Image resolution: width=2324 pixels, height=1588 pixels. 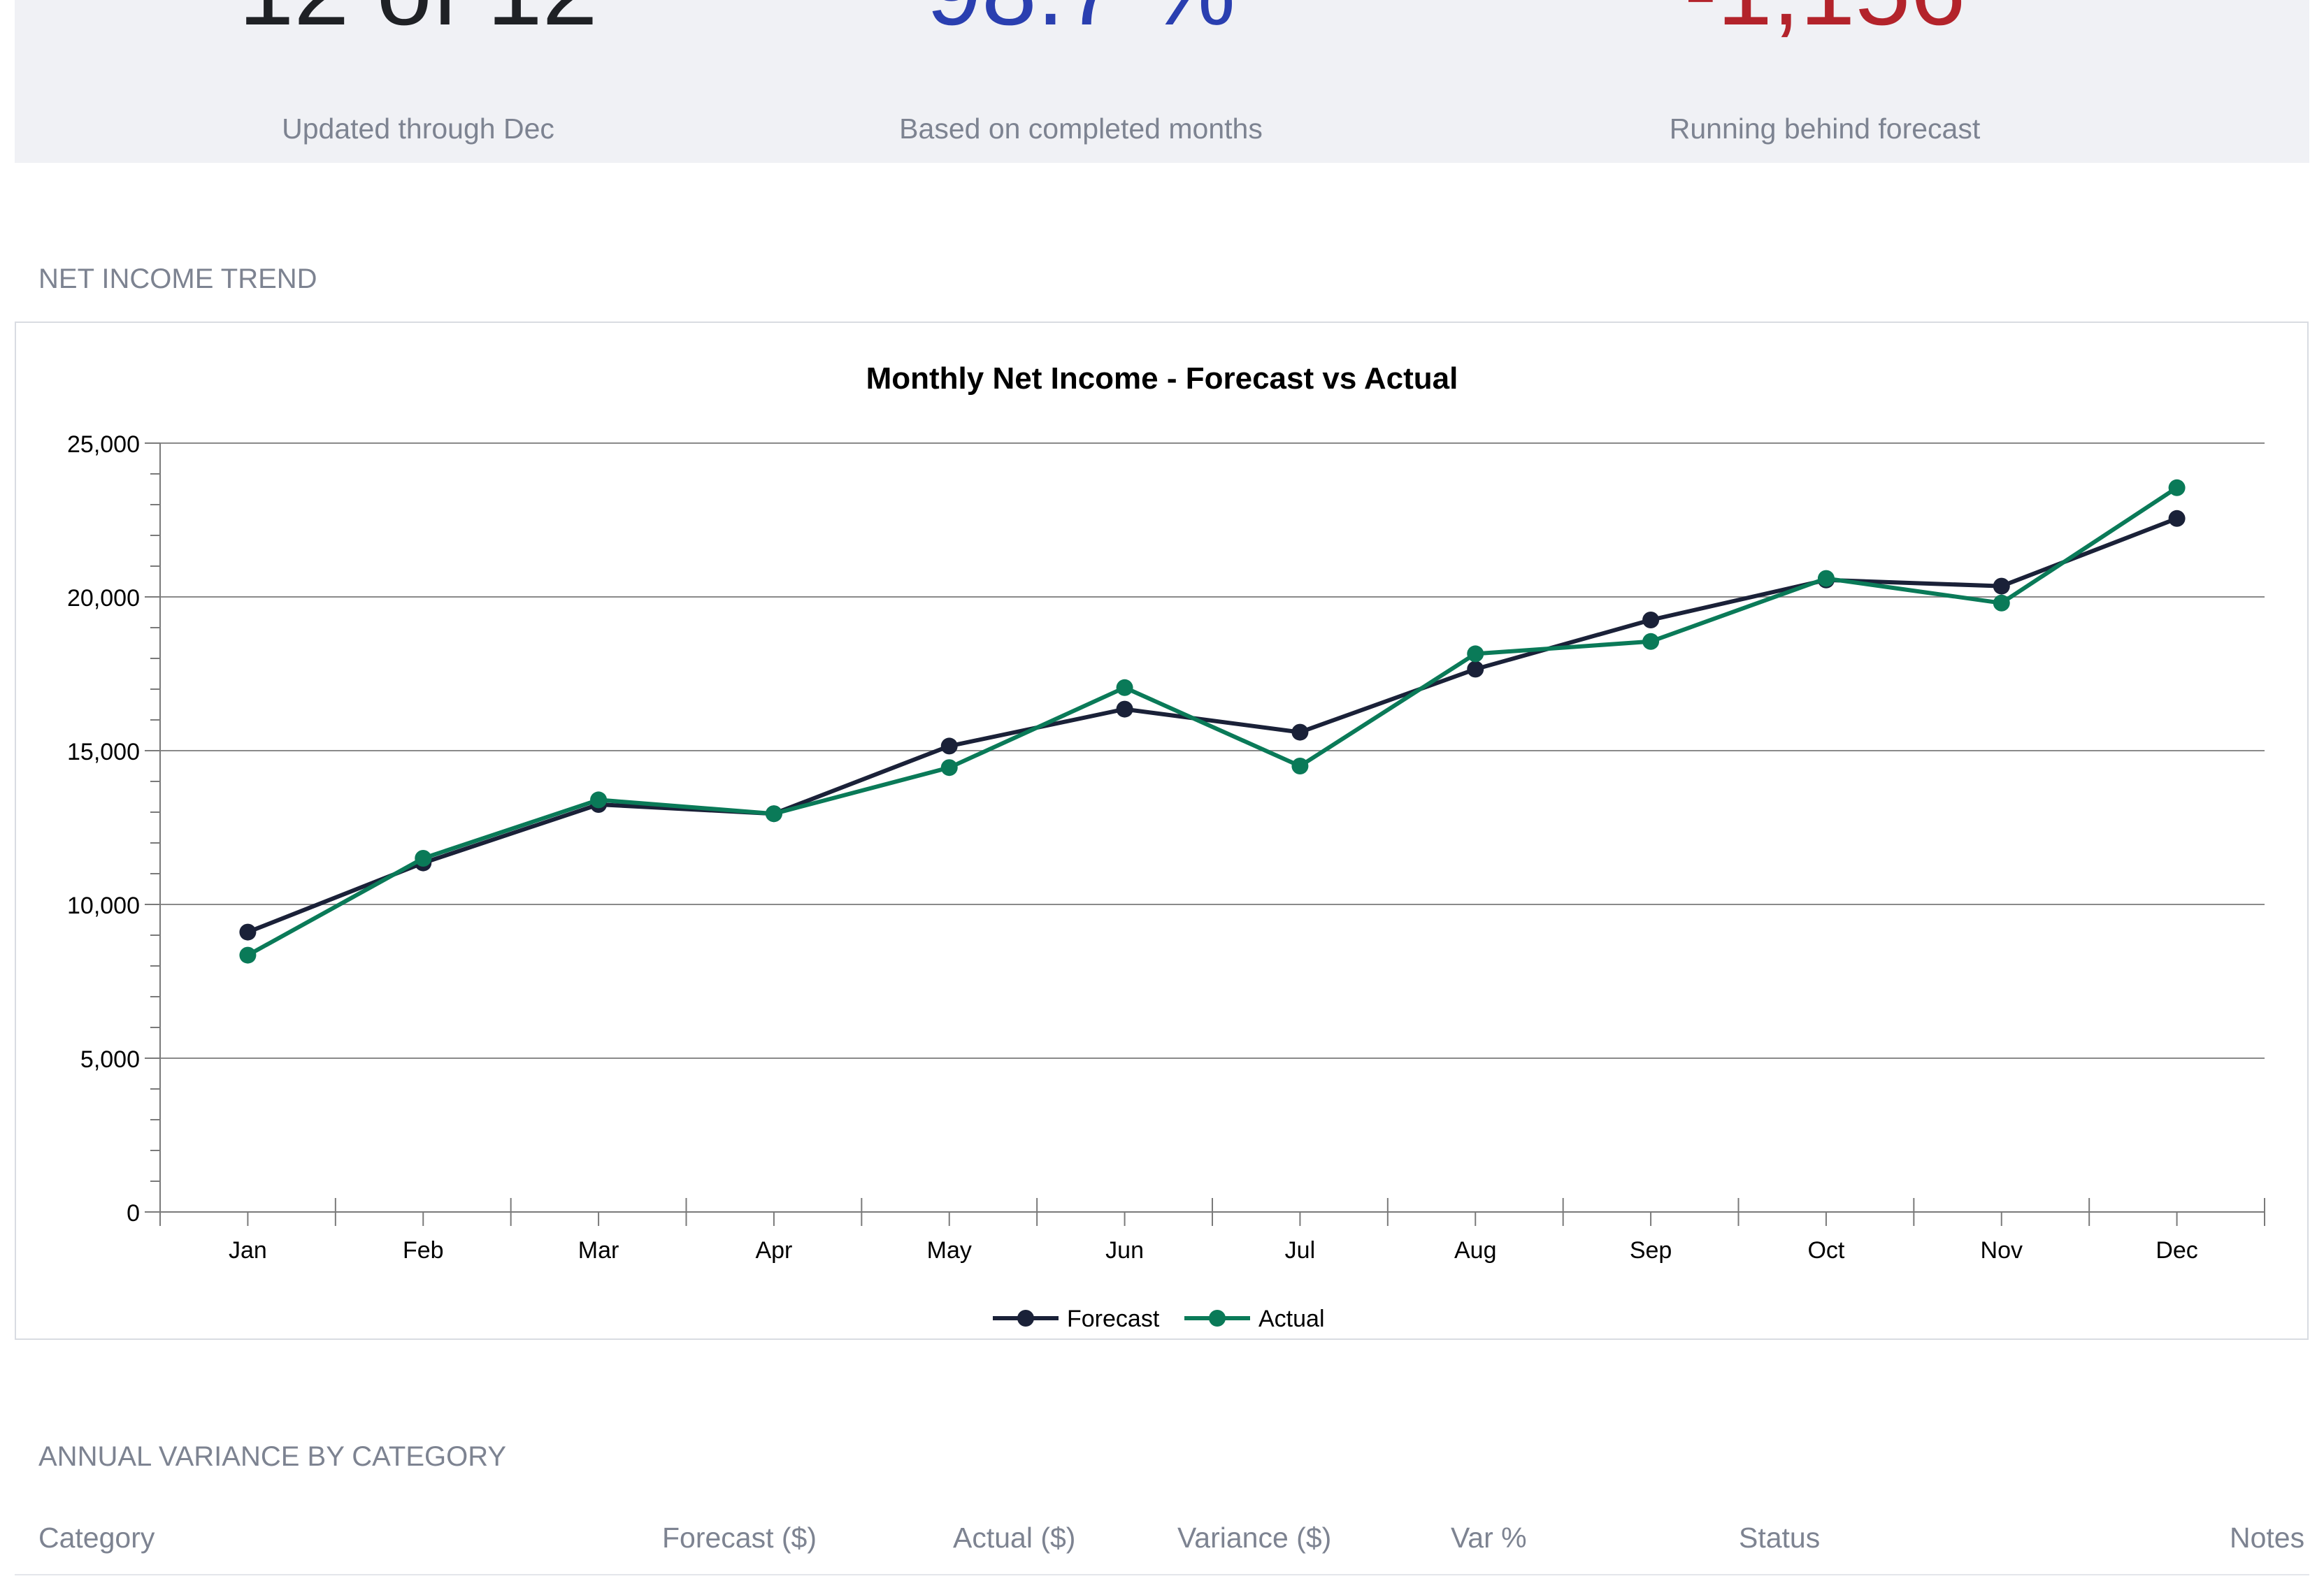 What do you see at coordinates (103, 906) in the screenshot?
I see `y-tick-label: 10,000` at bounding box center [103, 906].